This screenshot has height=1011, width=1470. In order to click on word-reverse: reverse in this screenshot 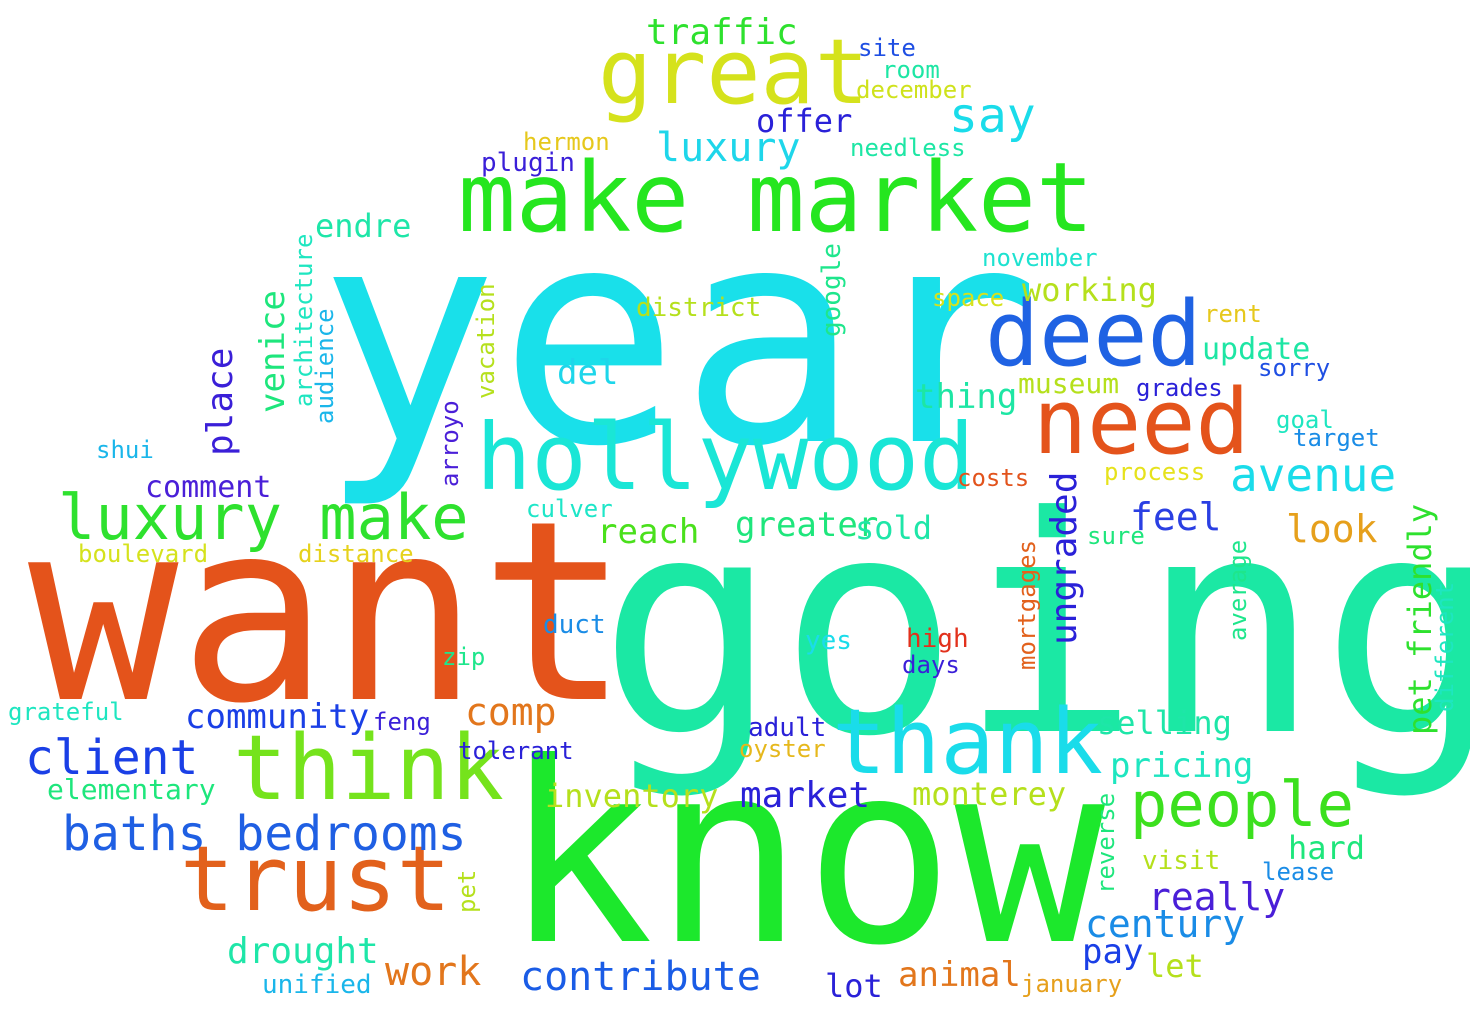, I will do `click(1106, 843)`.